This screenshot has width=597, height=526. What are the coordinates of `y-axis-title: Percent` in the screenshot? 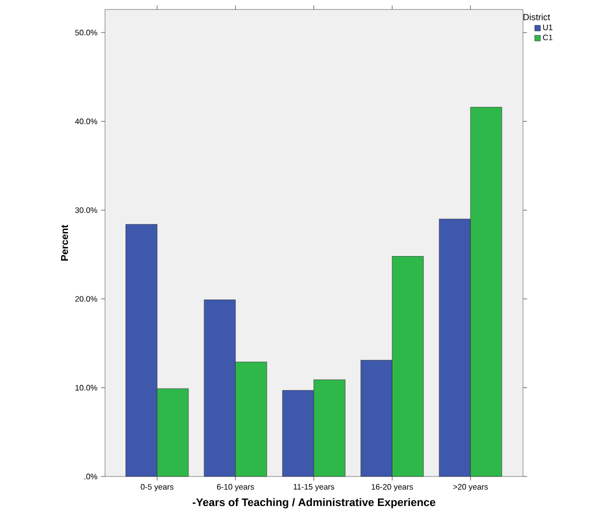 It's located at (64, 242).